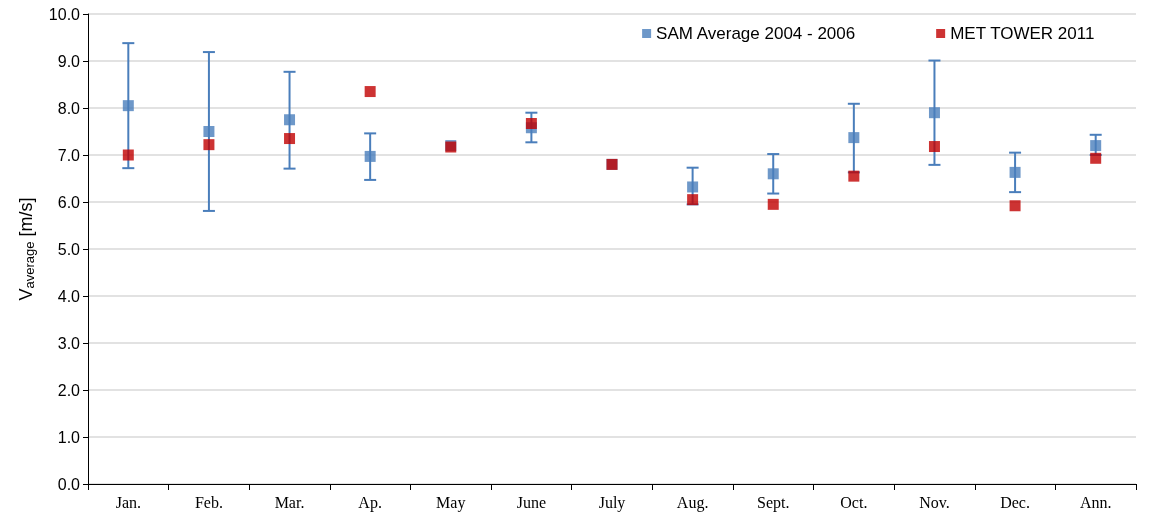 This screenshot has height=521, width=1150. What do you see at coordinates (289, 502) in the screenshot?
I see `x-tick-label: Mar.` at bounding box center [289, 502].